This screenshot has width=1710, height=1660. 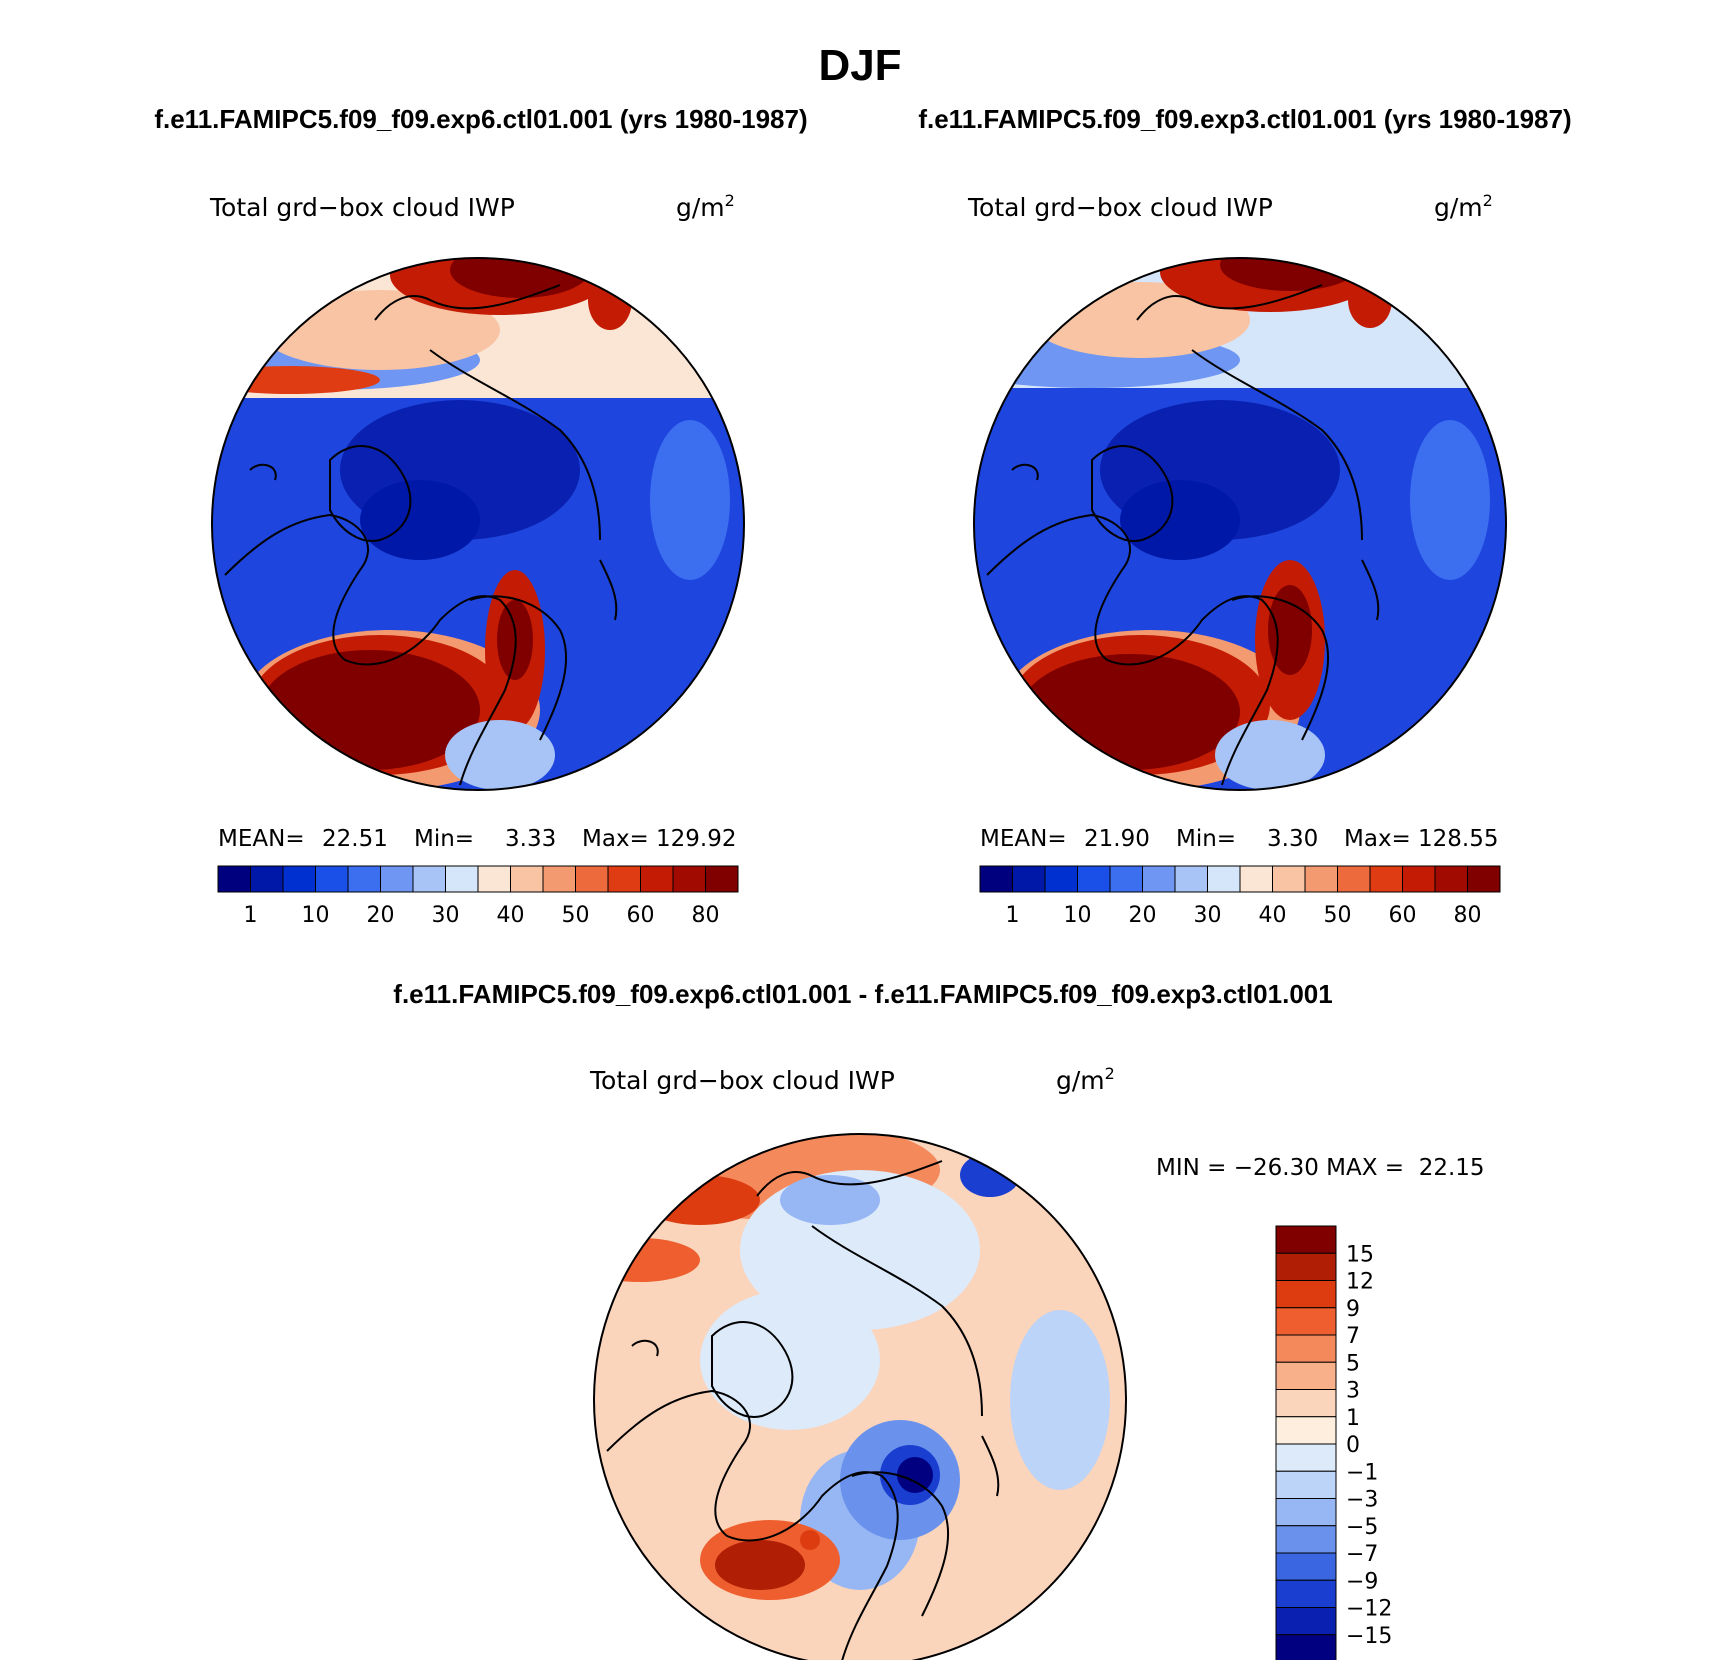 I want to click on panel-left: Total grd−box cloud IWP g/m2 MEAN= 22.51, so click(x=477, y=559).